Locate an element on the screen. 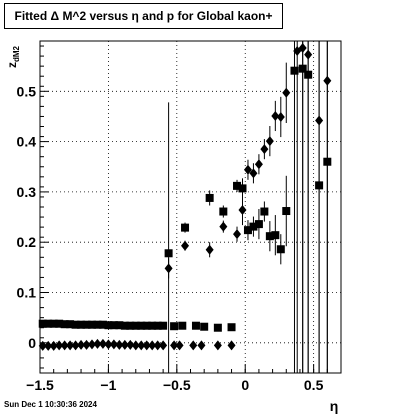  timestamp: Sun Dec 1 10:30:36 2024 is located at coordinates (50, 404).